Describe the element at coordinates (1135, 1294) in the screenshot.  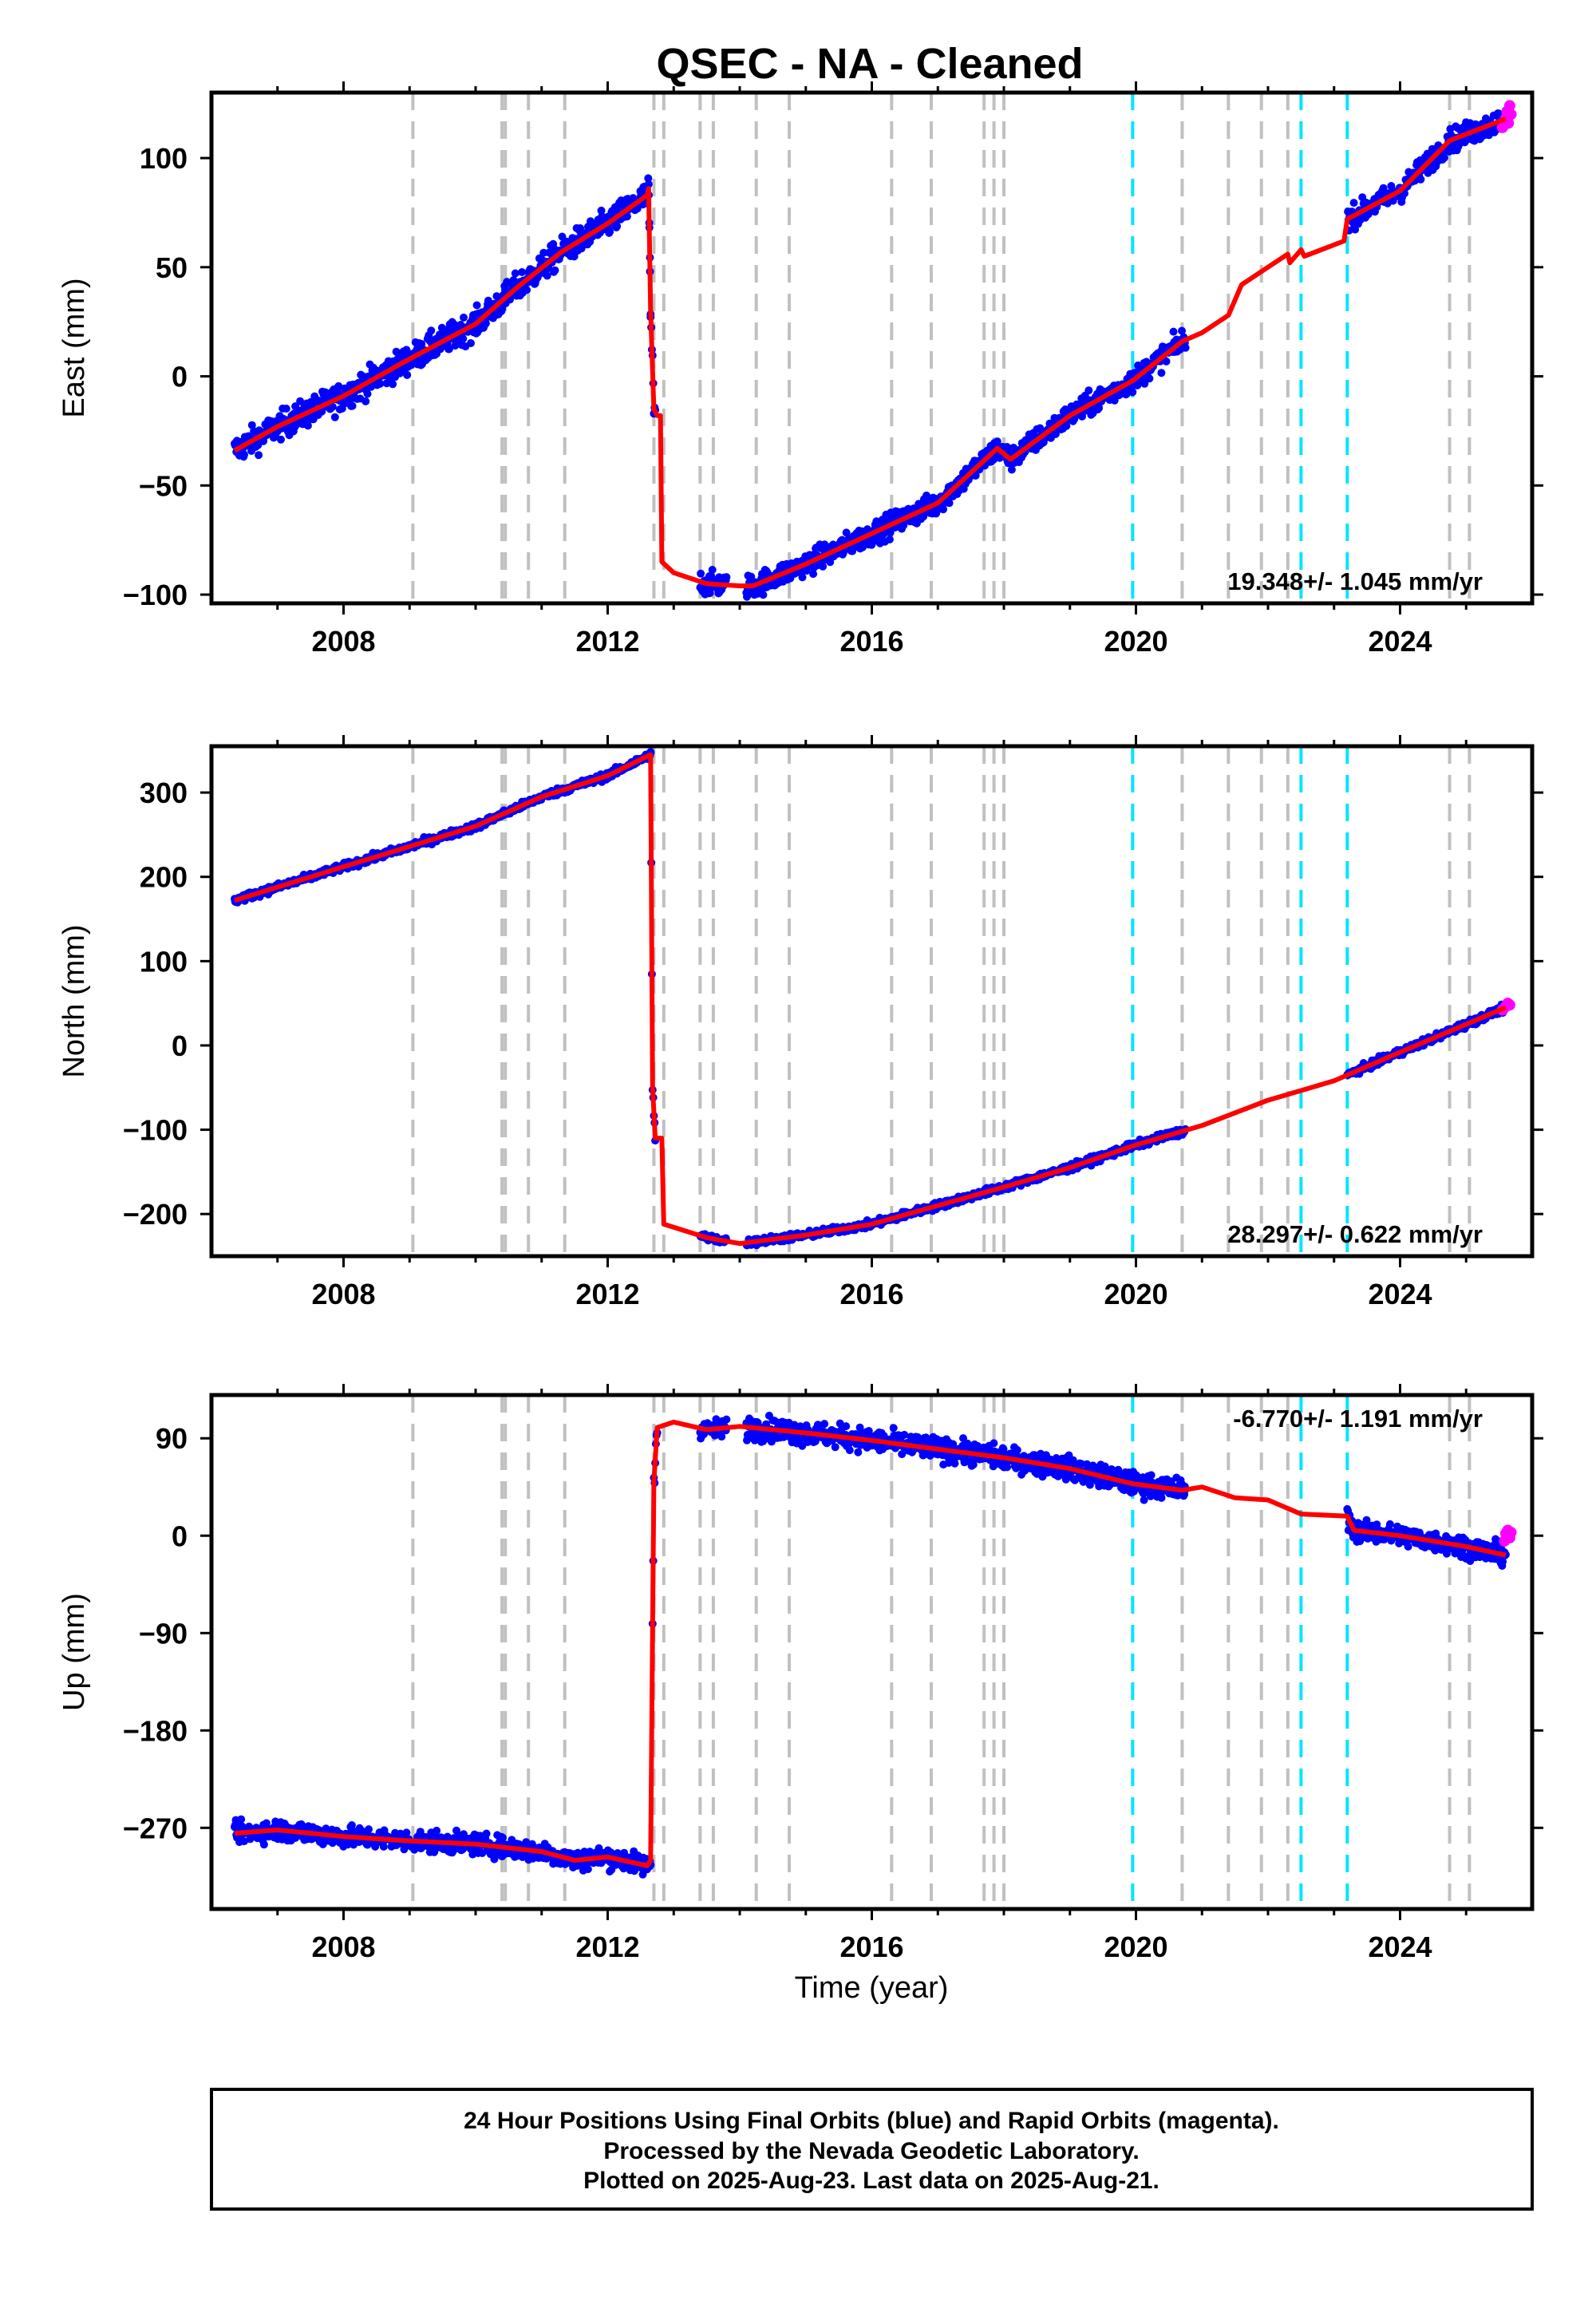
I see `north-x-tick-label: 2020` at that location.